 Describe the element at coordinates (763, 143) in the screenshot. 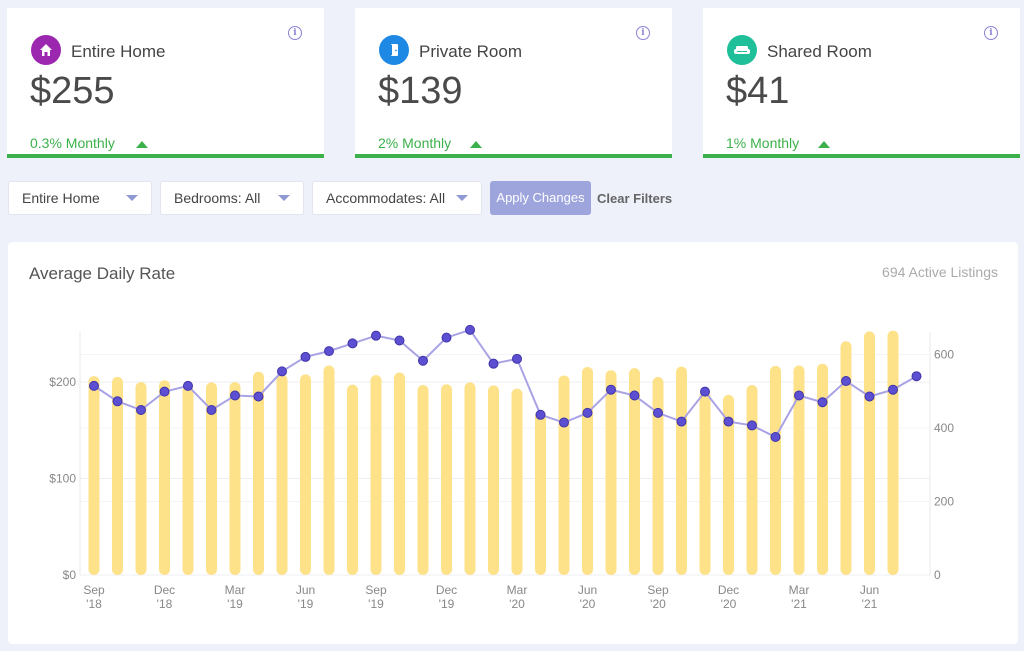

I see `card-trend: 1% Monthly` at that location.